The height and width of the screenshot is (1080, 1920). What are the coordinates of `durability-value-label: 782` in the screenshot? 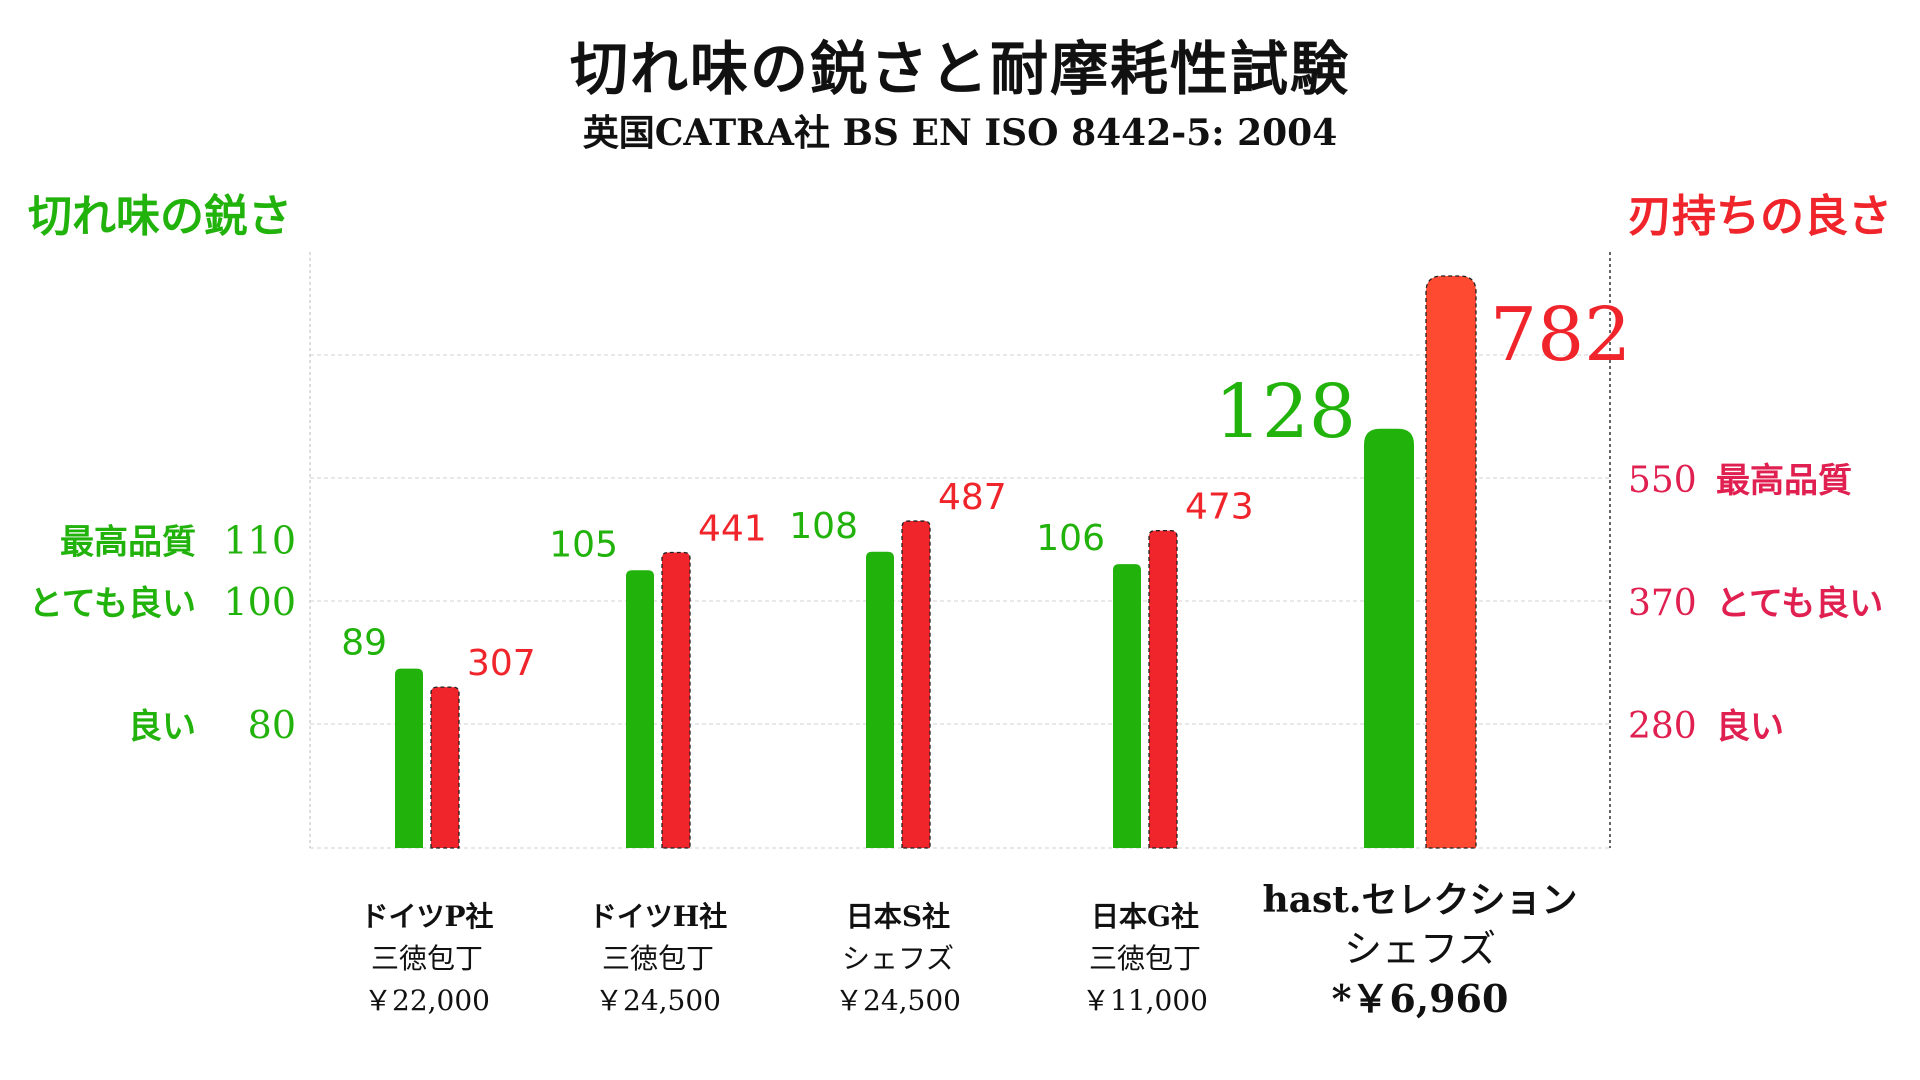 It's located at (1560, 335).